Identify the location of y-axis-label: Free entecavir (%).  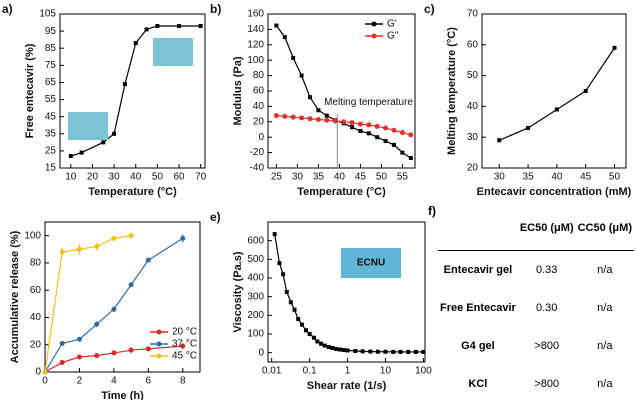
(30, 90).